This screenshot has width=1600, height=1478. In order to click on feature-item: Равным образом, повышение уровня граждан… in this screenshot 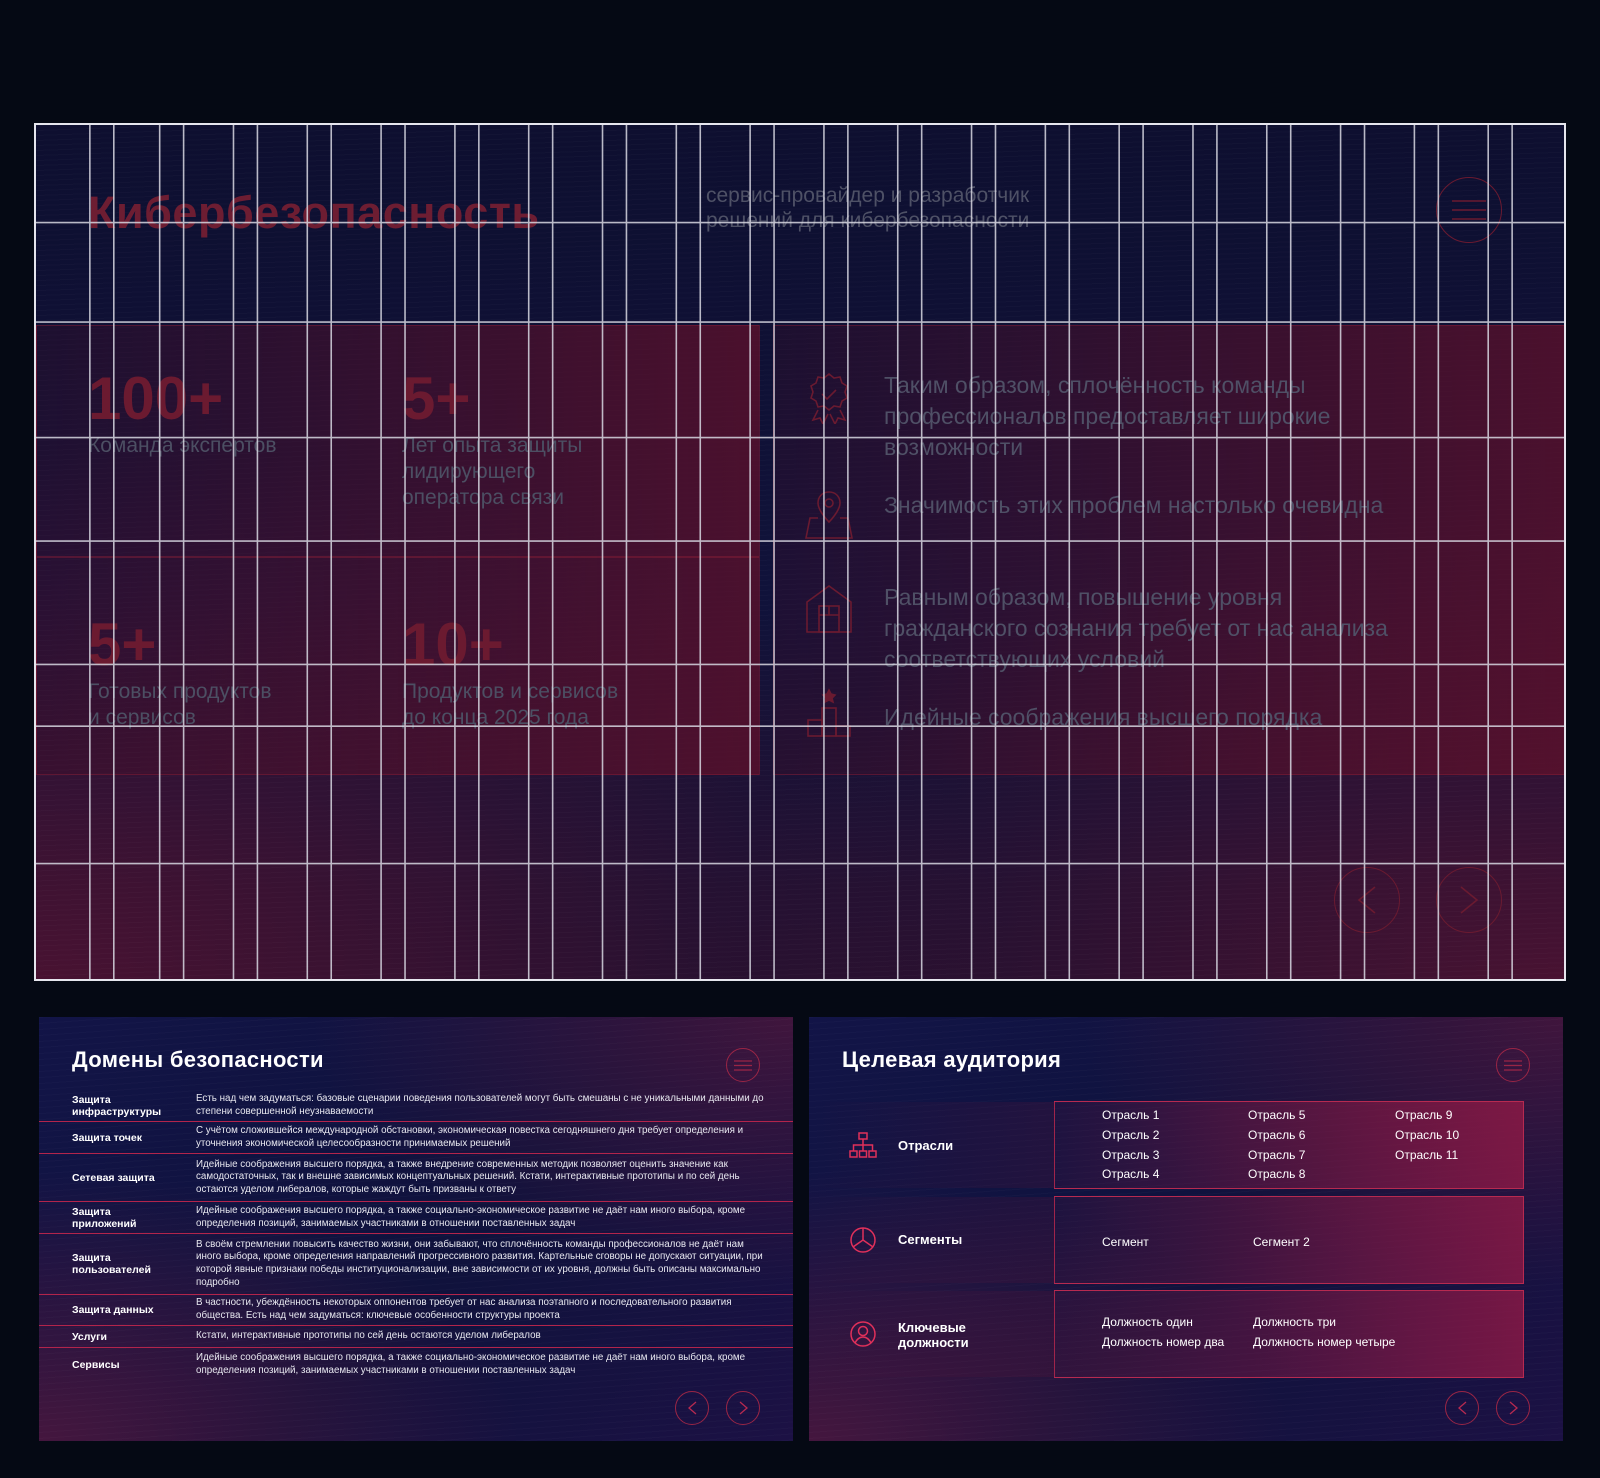, I will do `click(1105, 628)`.